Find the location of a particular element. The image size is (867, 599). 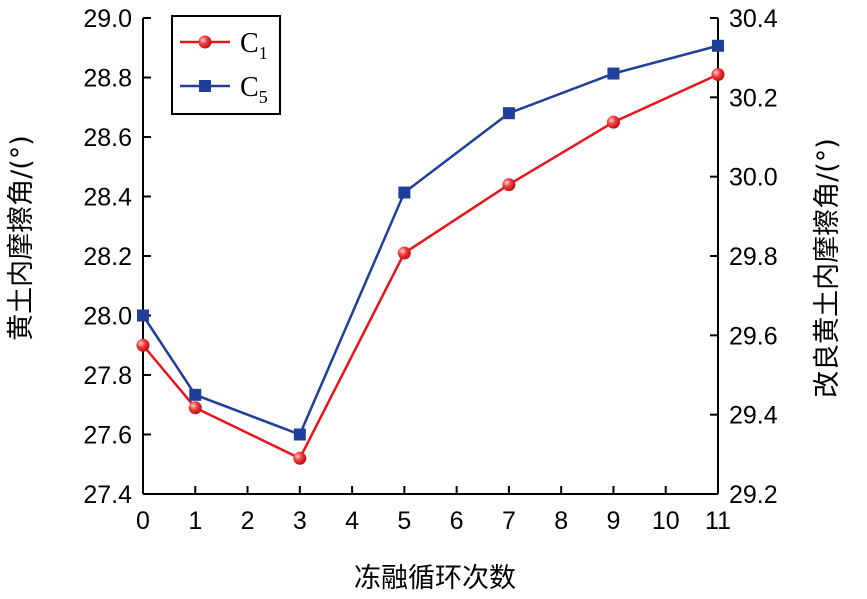

x-tick-label: 1 is located at coordinates (195, 521).